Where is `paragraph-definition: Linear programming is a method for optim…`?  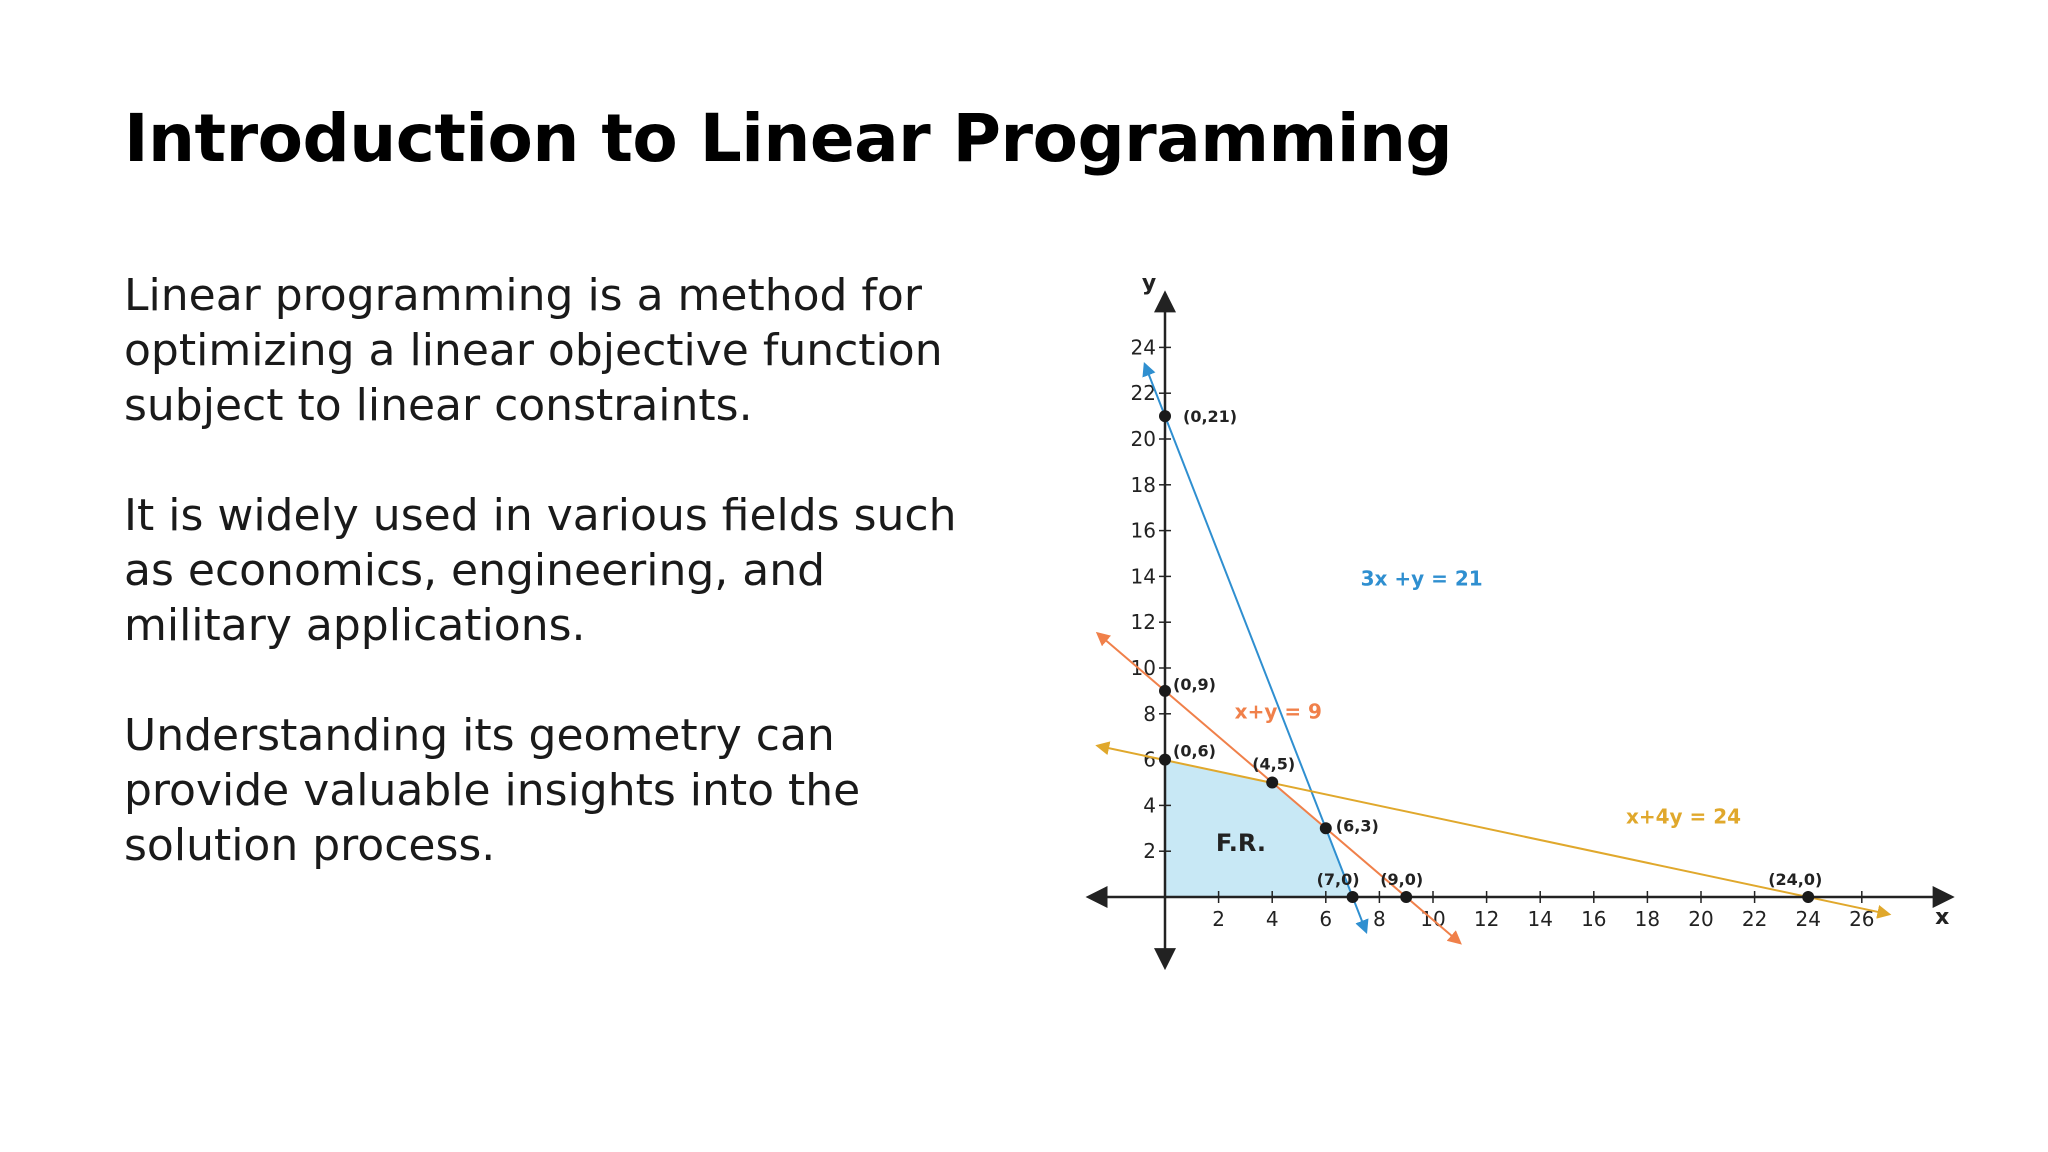
paragraph-definition: Linear programming is a method for optim… is located at coordinates (533, 350).